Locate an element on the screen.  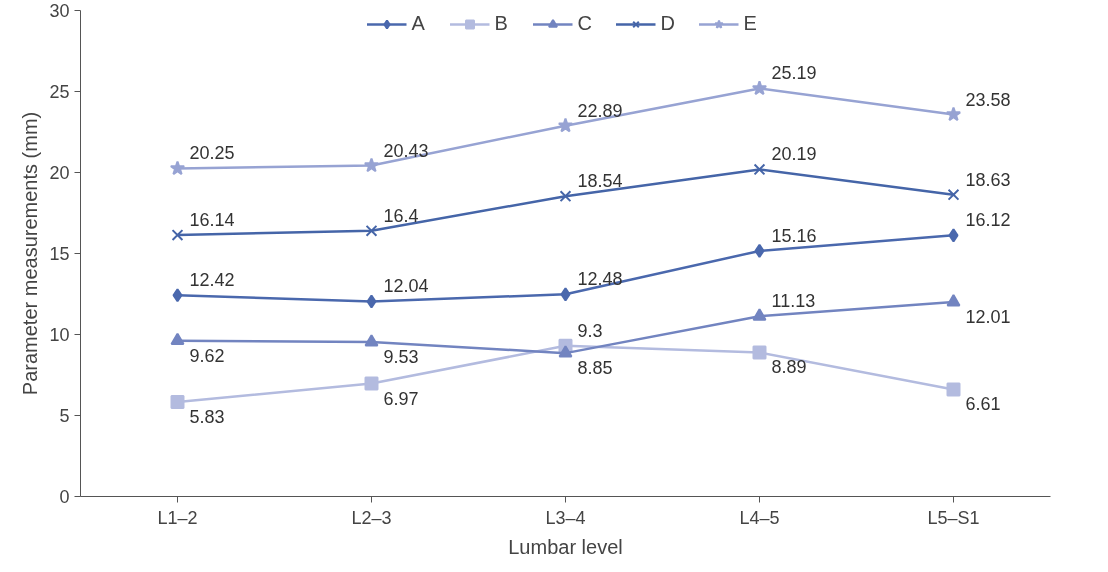
data-label: 12.01 is located at coordinates (988, 316).